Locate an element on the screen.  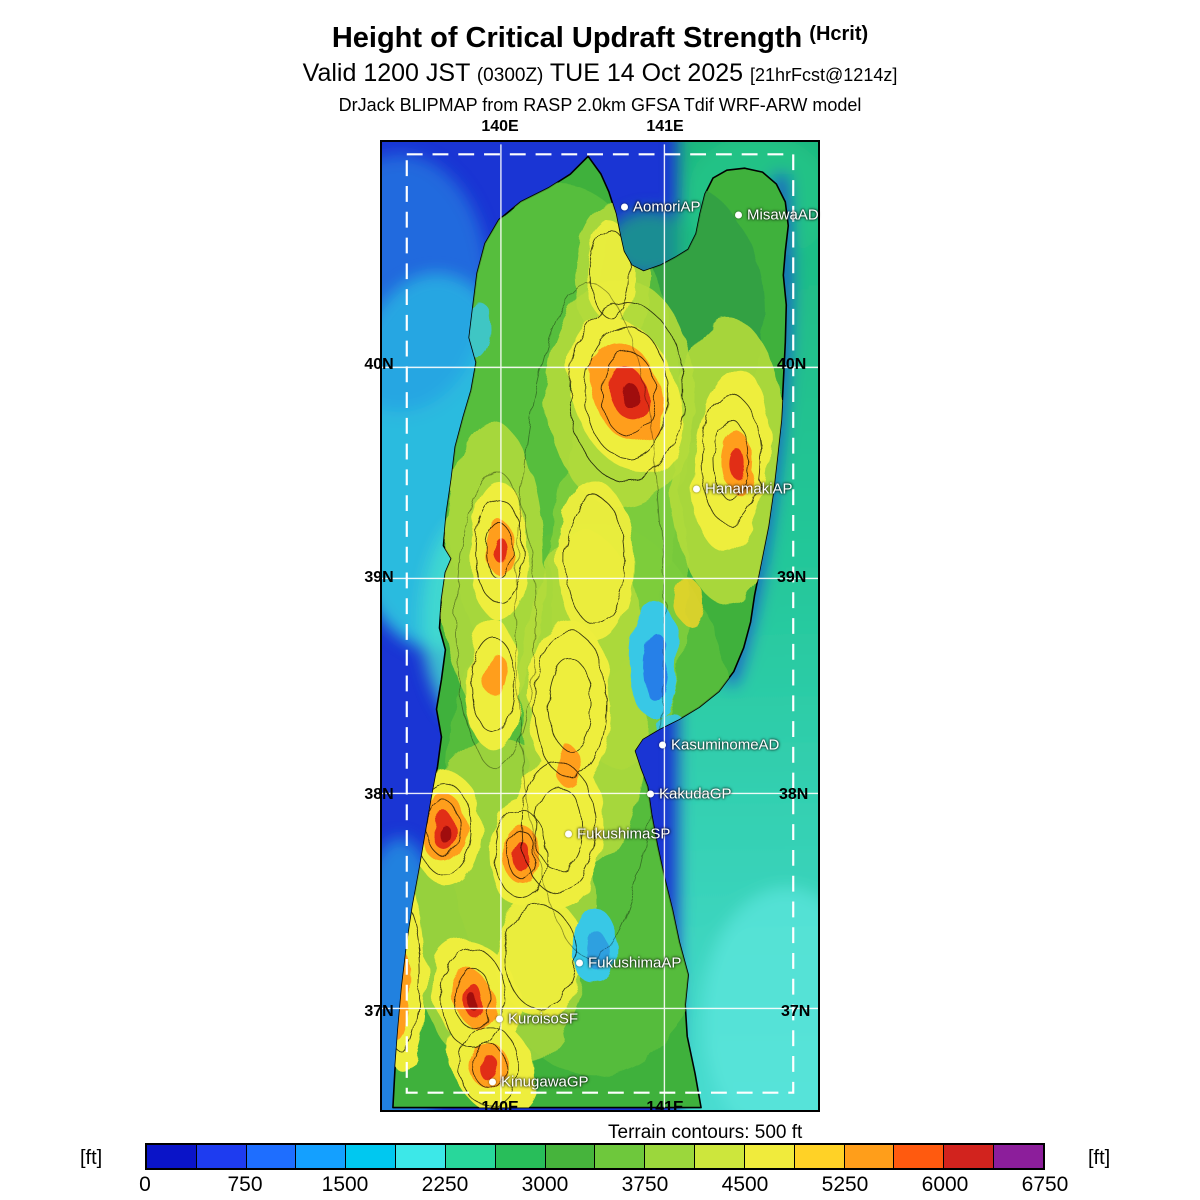
lat-label-right-38n: 38N is located at coordinates (794, 794).